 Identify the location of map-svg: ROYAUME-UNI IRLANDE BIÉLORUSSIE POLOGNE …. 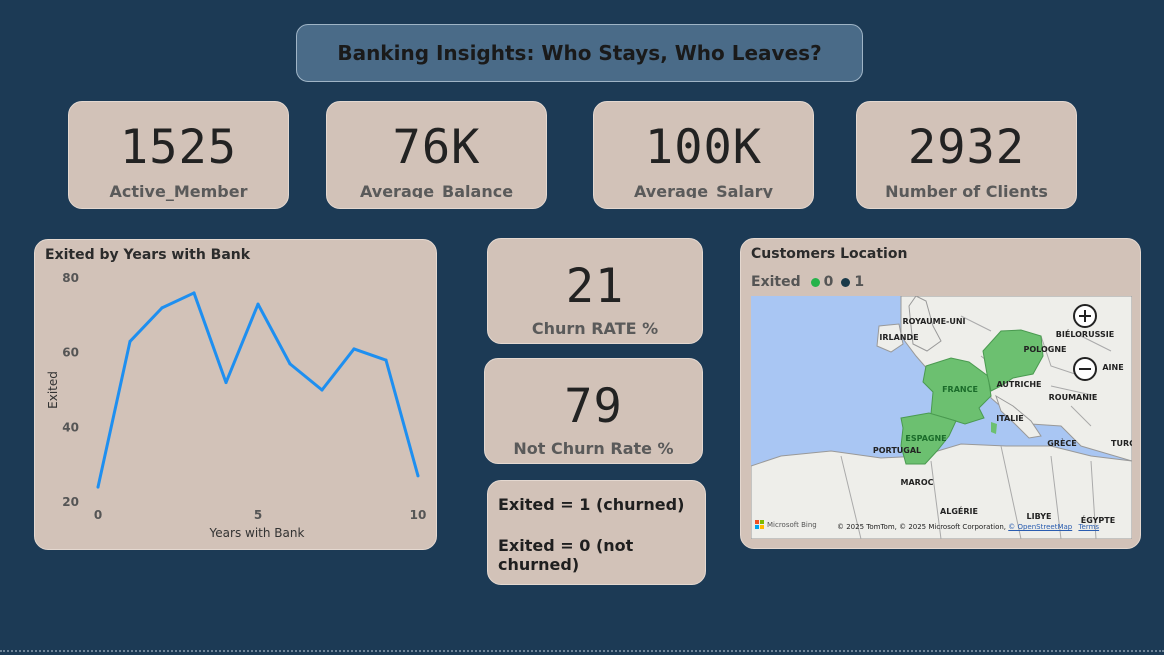
(941, 417).